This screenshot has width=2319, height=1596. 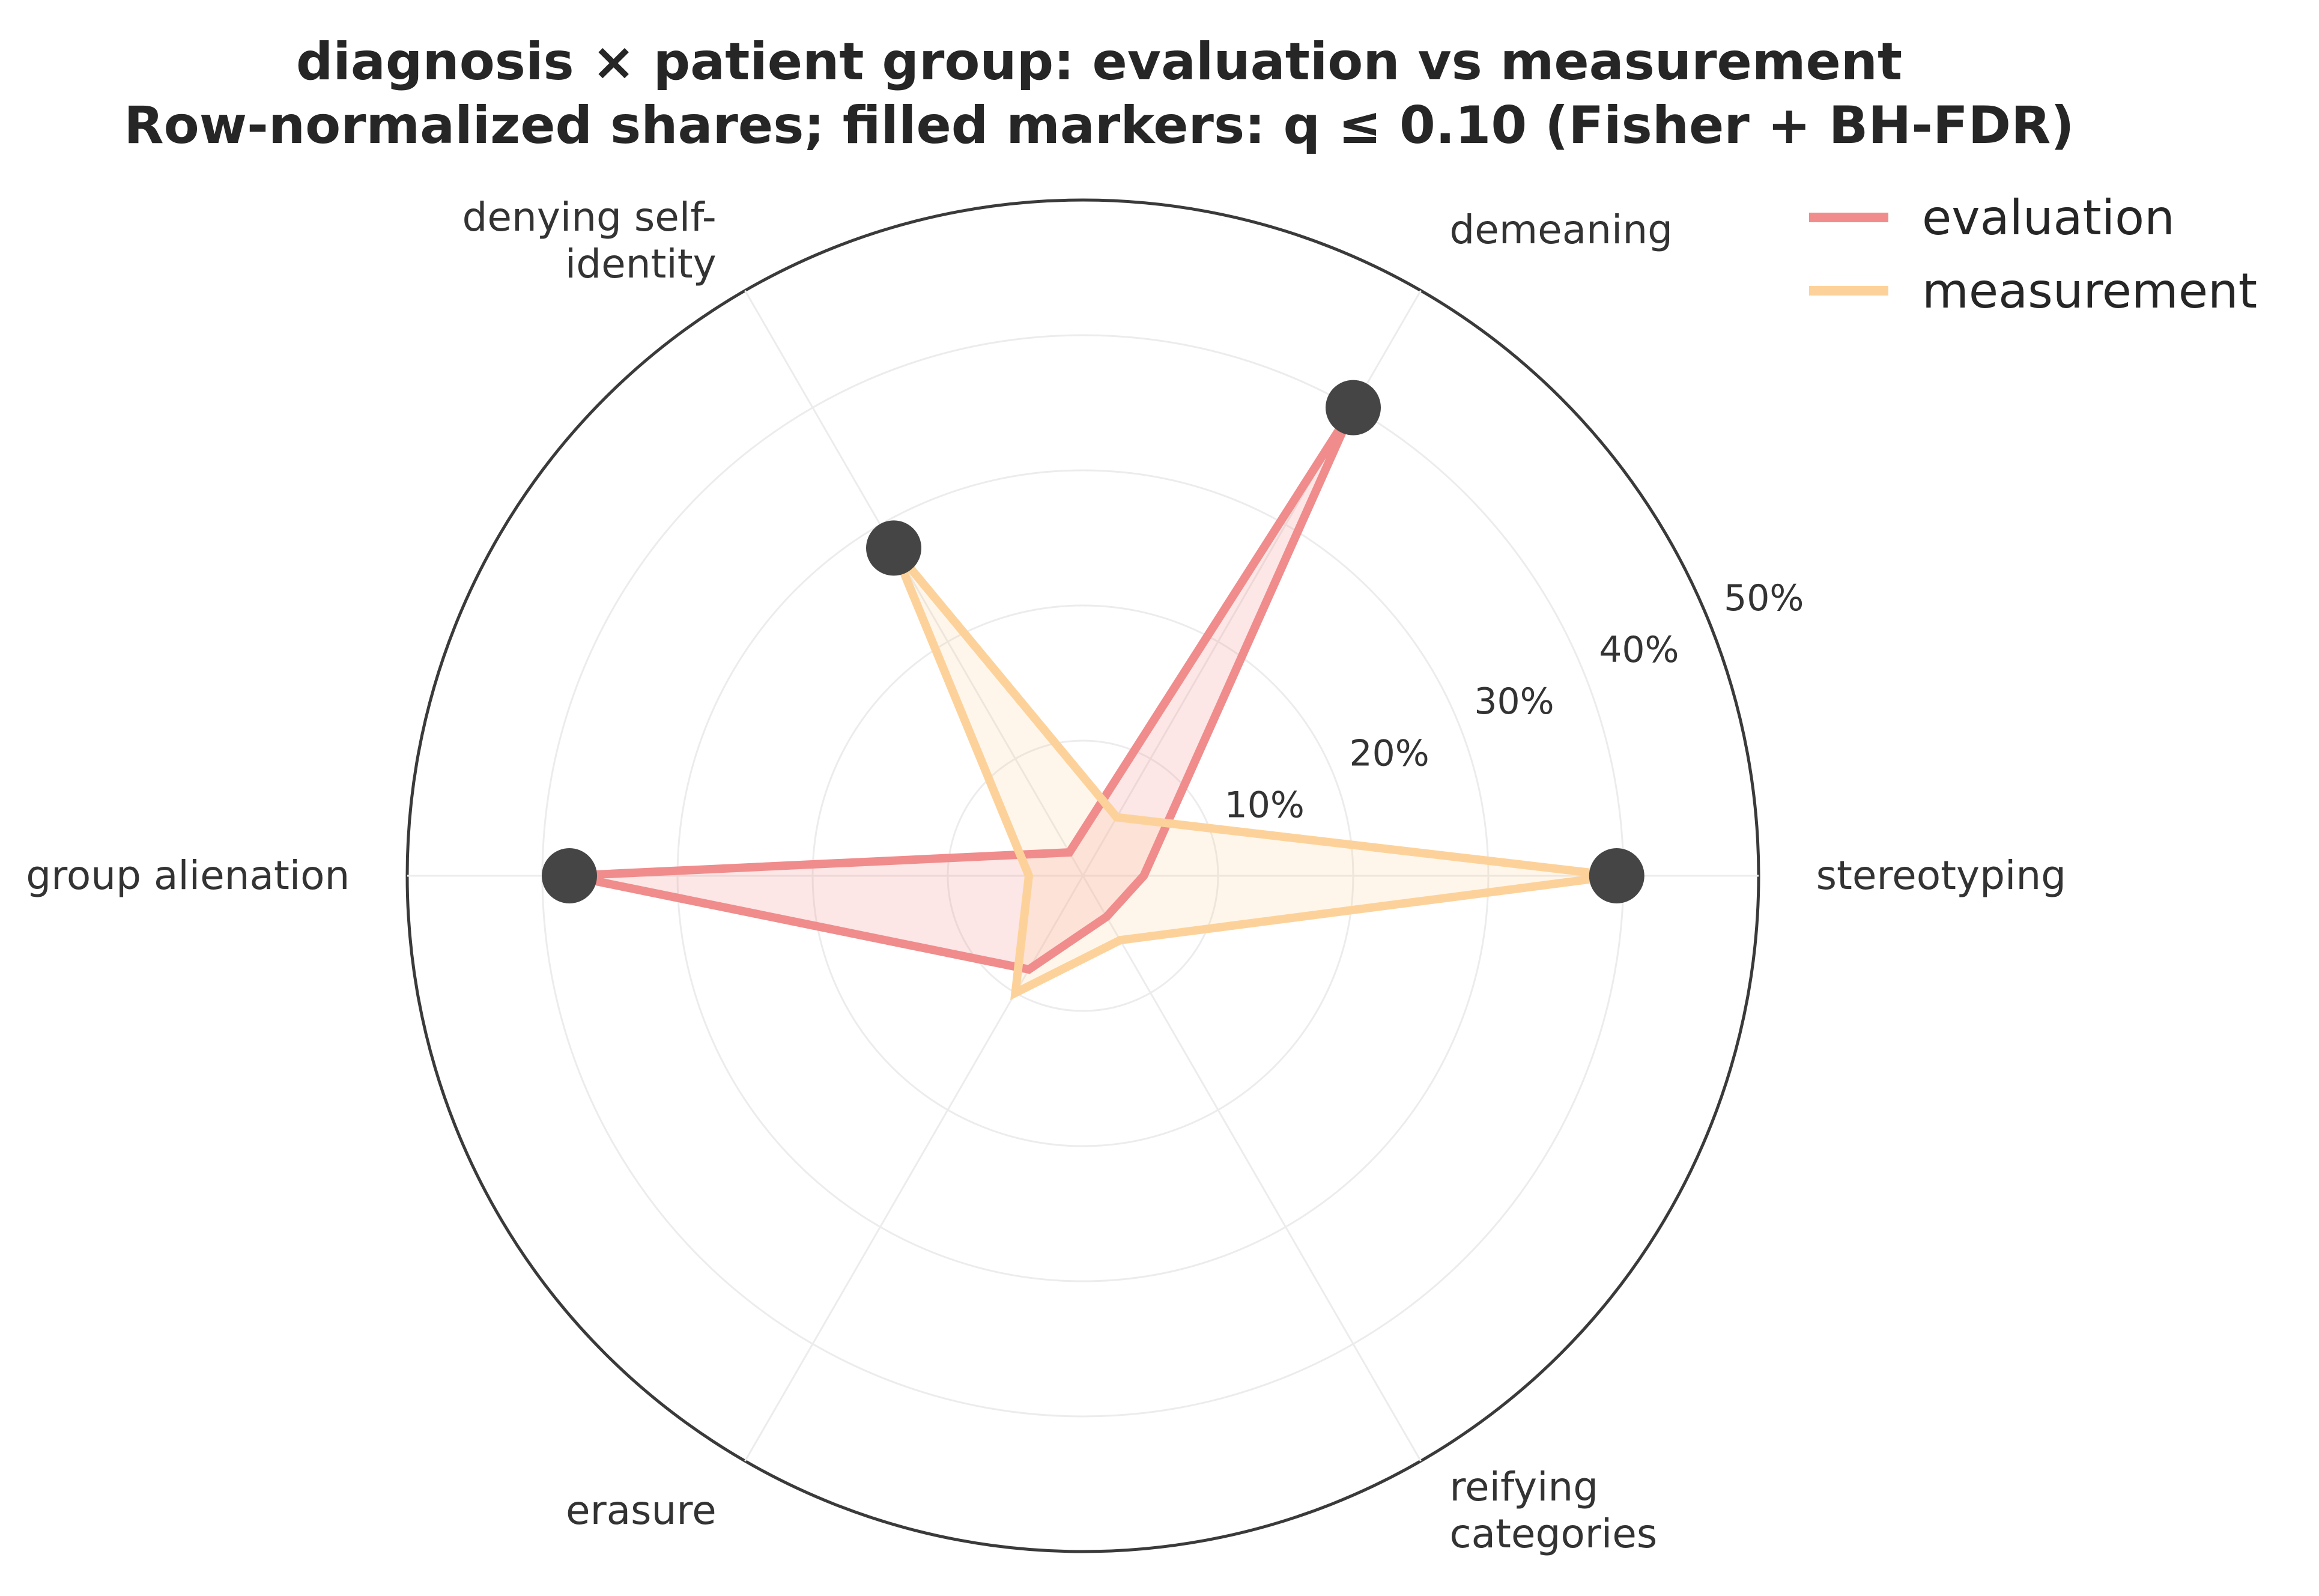 I want to click on legend-label-measurement: measurement, so click(x=2089, y=291).